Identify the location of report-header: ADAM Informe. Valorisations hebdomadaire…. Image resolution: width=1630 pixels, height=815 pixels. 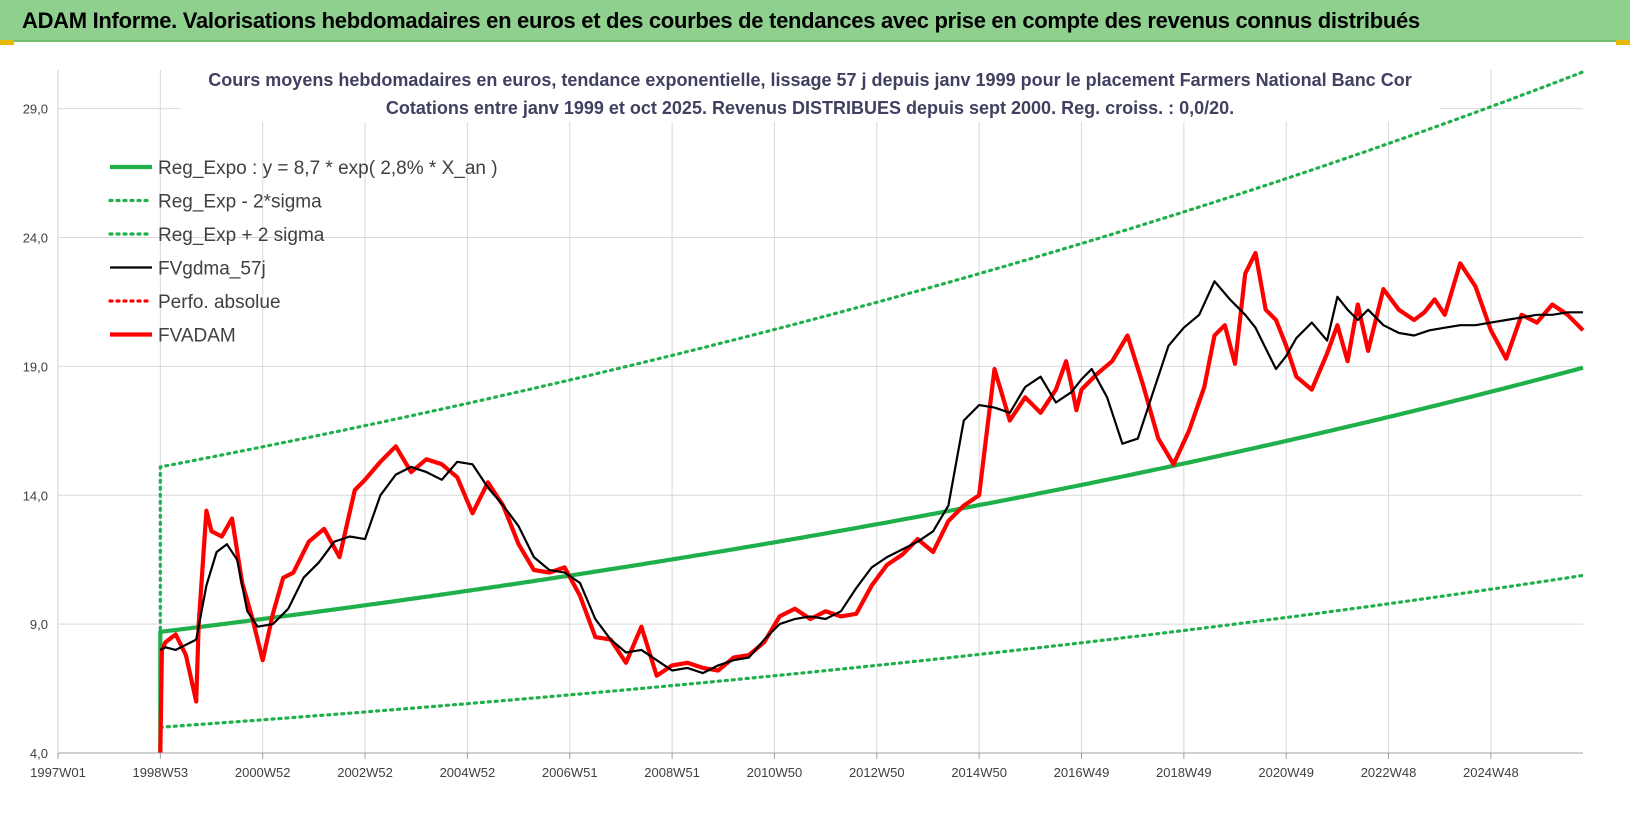
(815, 21).